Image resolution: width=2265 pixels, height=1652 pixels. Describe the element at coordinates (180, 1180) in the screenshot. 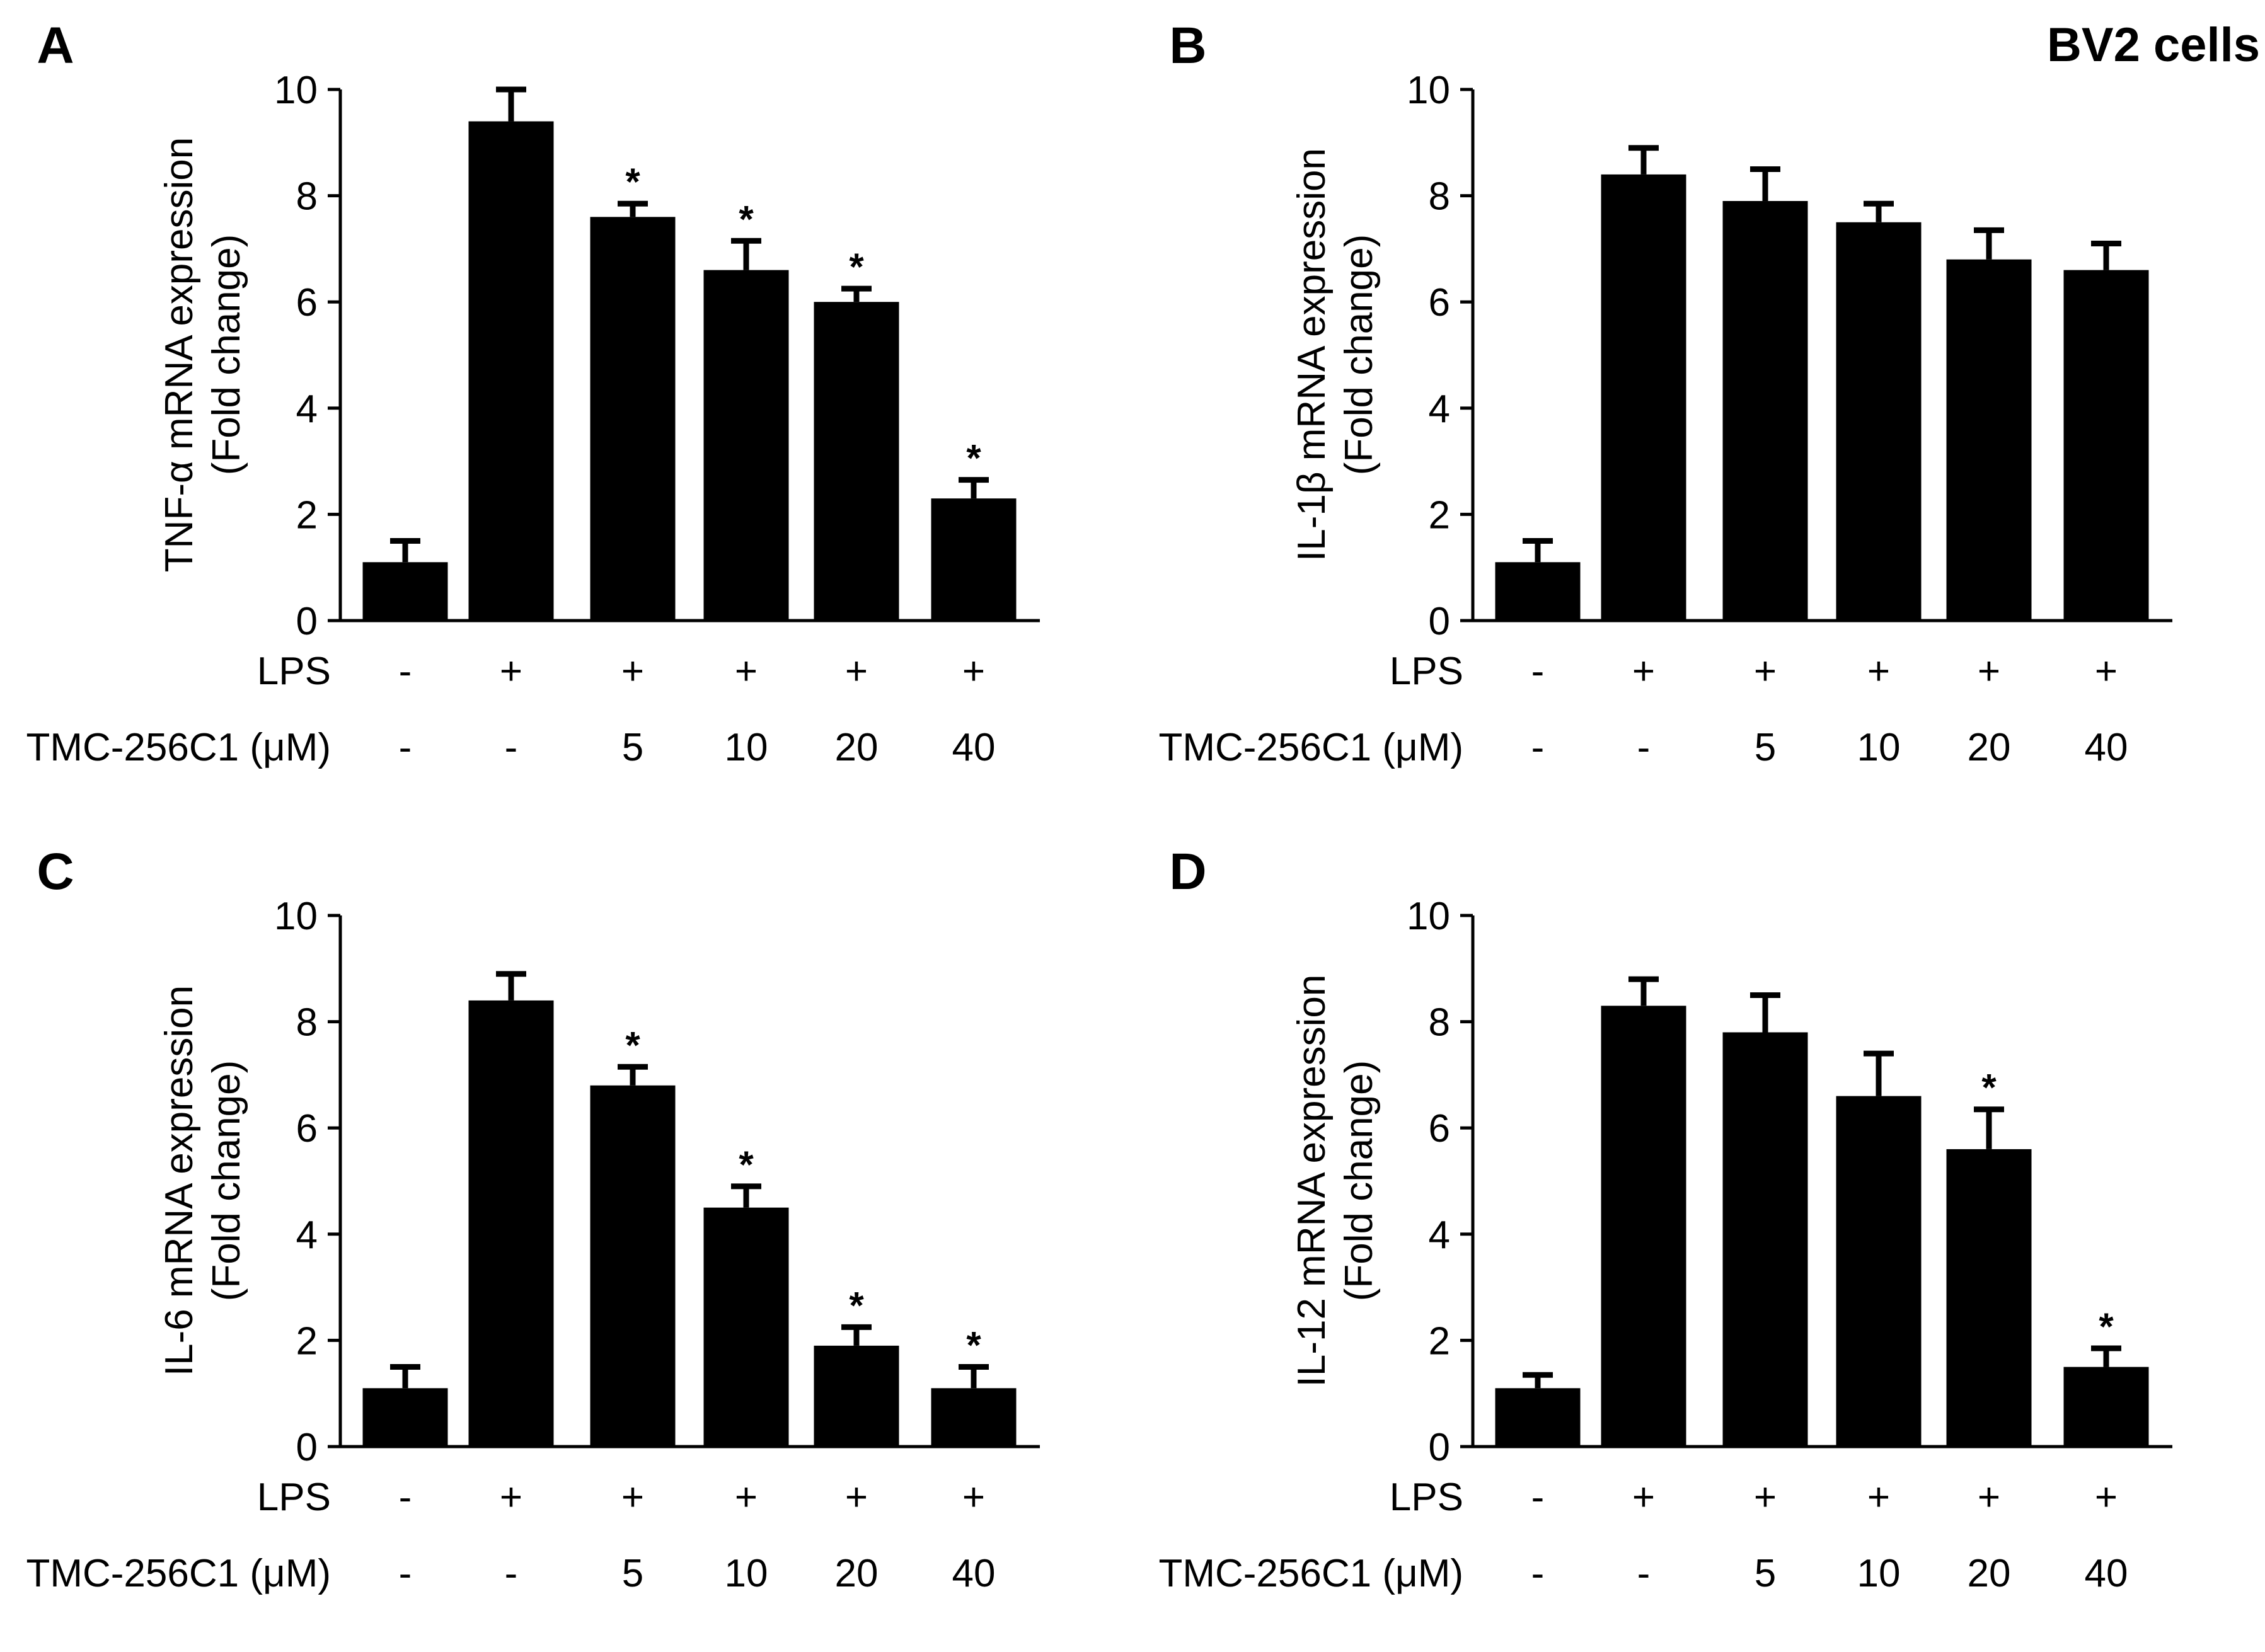

I see `y-axis-label: IL-6 mRNA expression` at that location.